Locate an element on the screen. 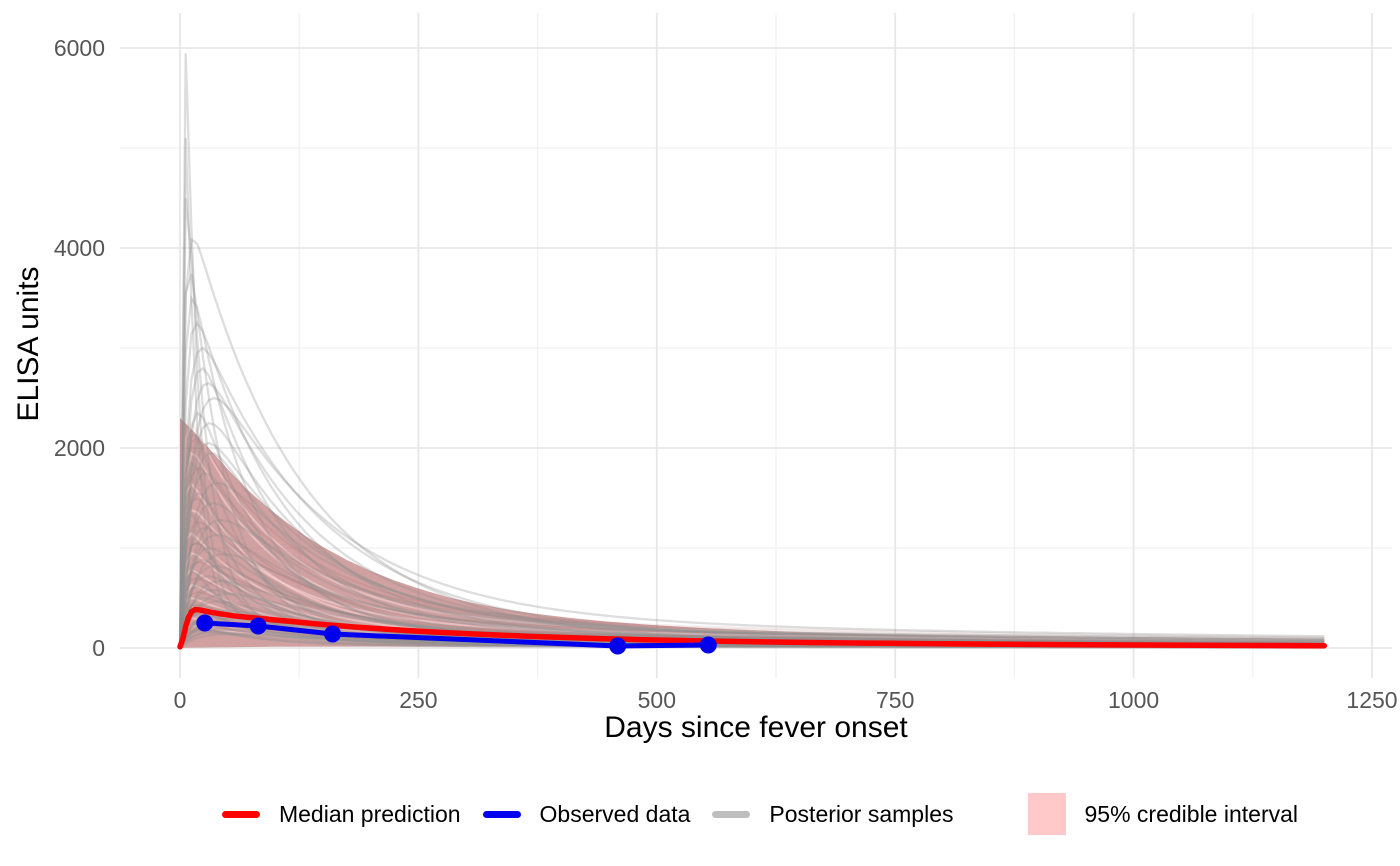  legend-item-posterior-samples: Posterior samples is located at coordinates (833, 814).